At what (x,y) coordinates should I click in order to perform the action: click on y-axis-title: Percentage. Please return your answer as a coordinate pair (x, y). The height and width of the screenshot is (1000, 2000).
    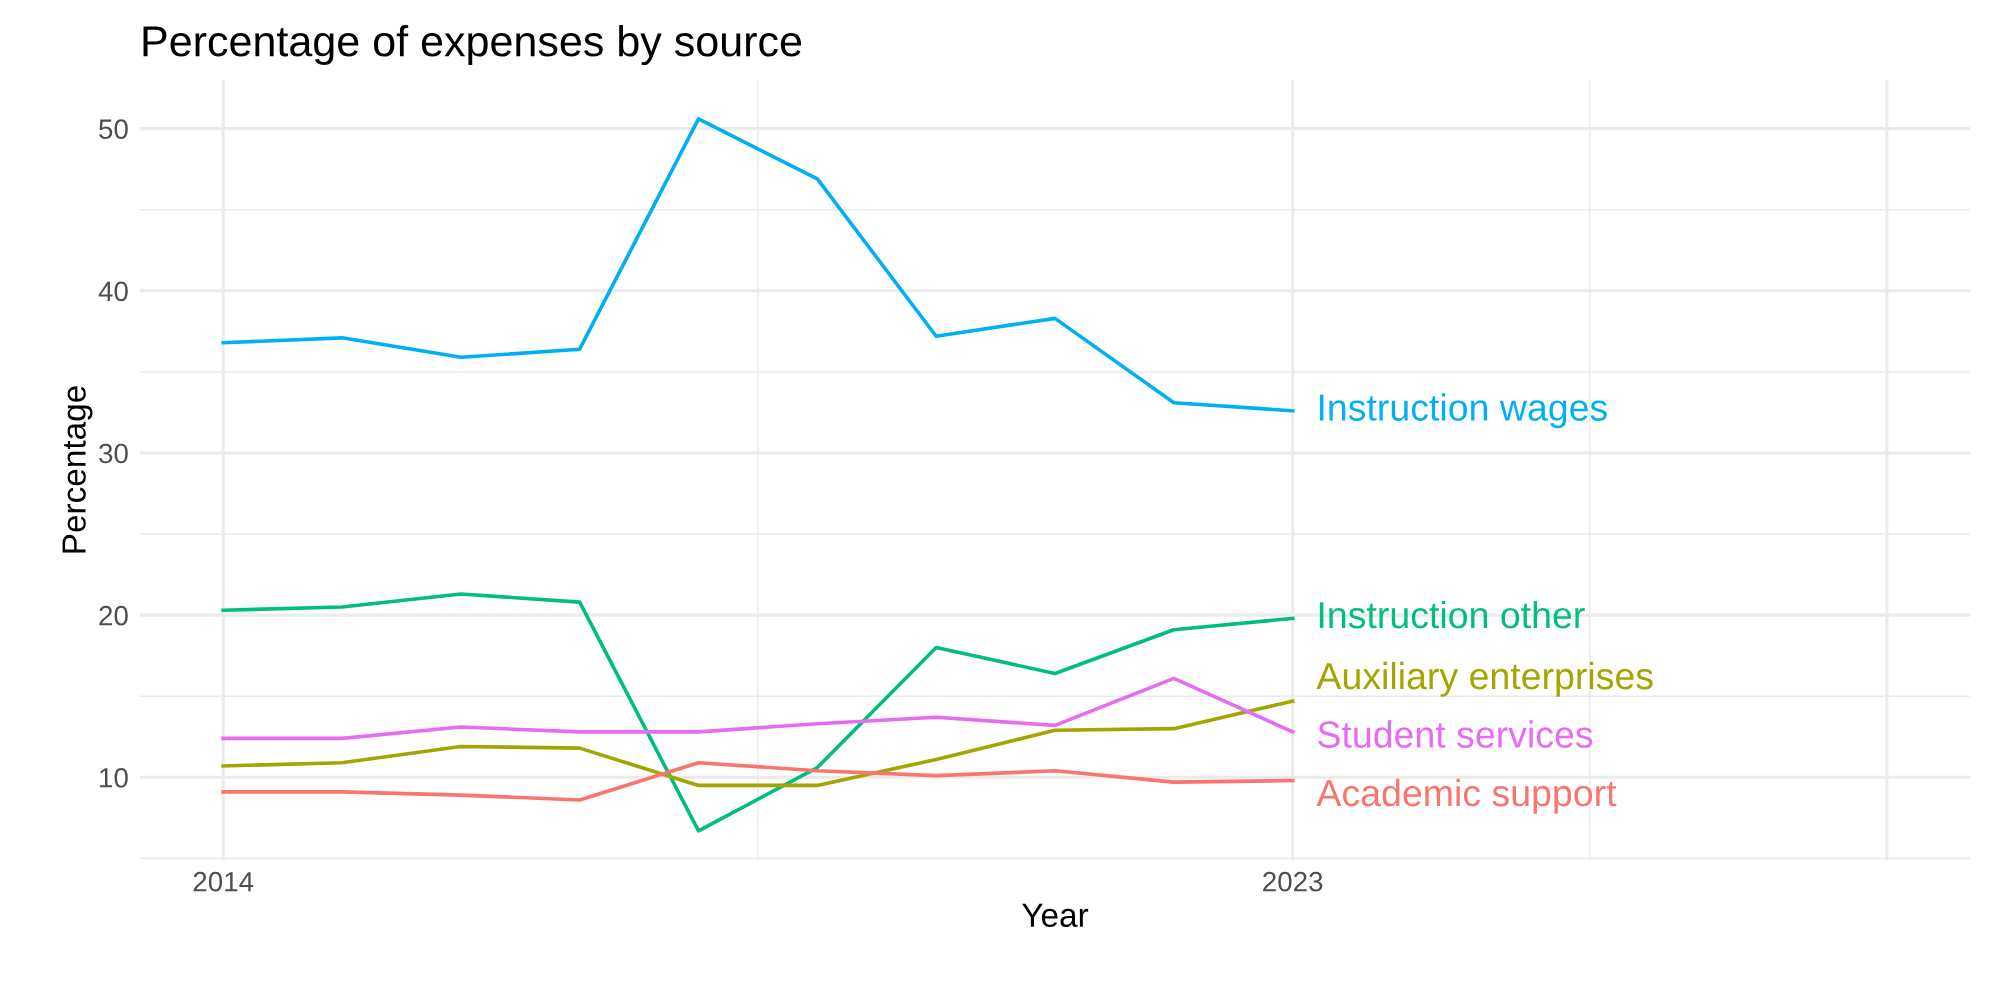
    Looking at the image, I should click on (77, 469).